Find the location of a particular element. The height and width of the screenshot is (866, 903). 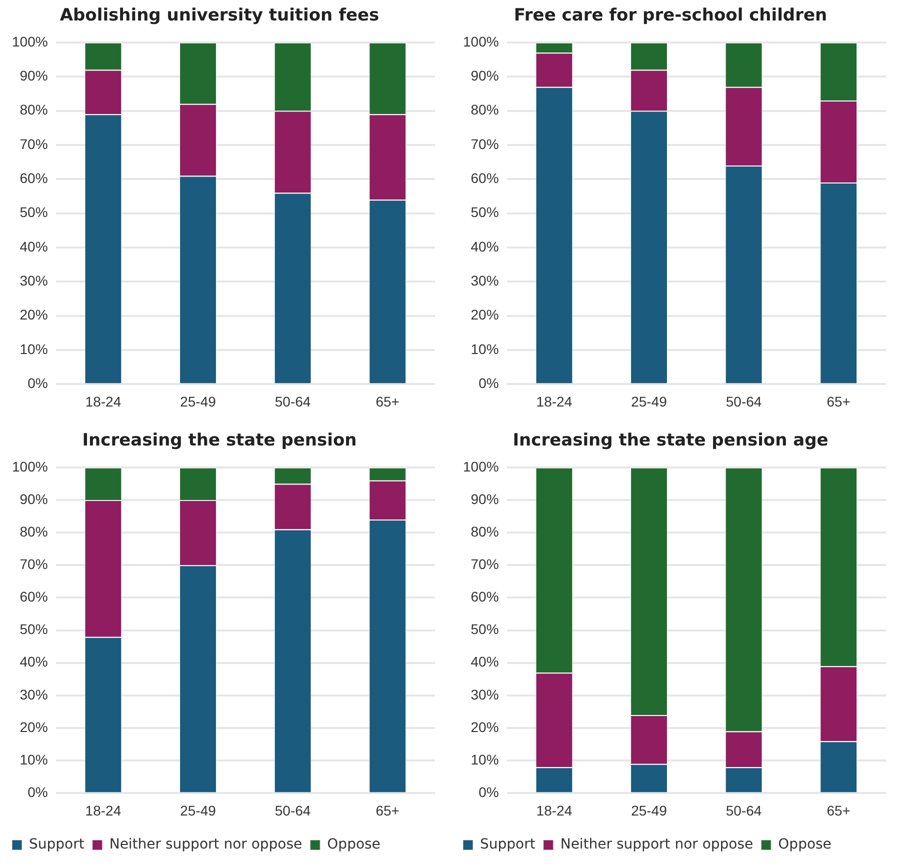

chart-title: Increasing the state pension age is located at coordinates (670, 440).